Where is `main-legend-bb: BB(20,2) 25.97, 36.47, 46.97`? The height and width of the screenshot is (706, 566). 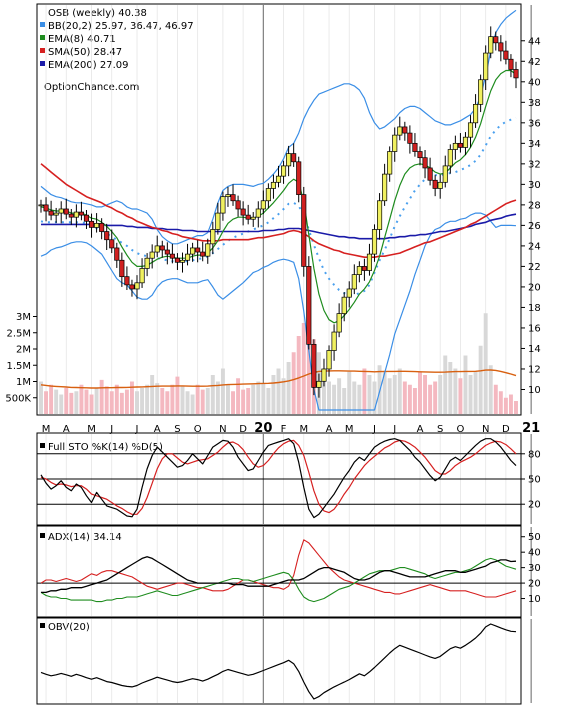 main-legend-bb: BB(20,2) 25.97, 36.47, 46.97 is located at coordinates (121, 26).